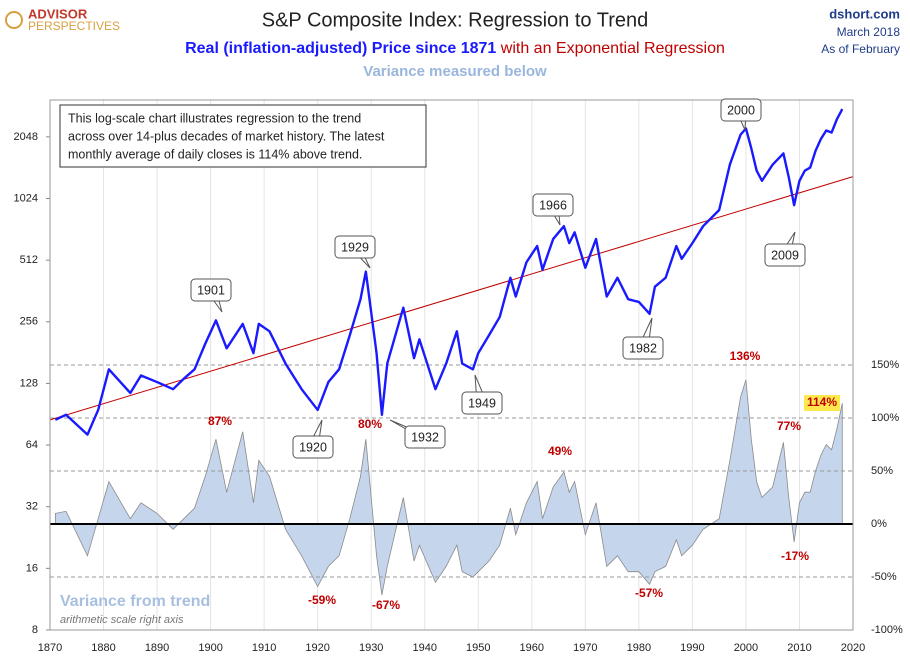 Image resolution: width=910 pixels, height=661 pixels. I want to click on logo: PERSPECTIVES, so click(74, 26).